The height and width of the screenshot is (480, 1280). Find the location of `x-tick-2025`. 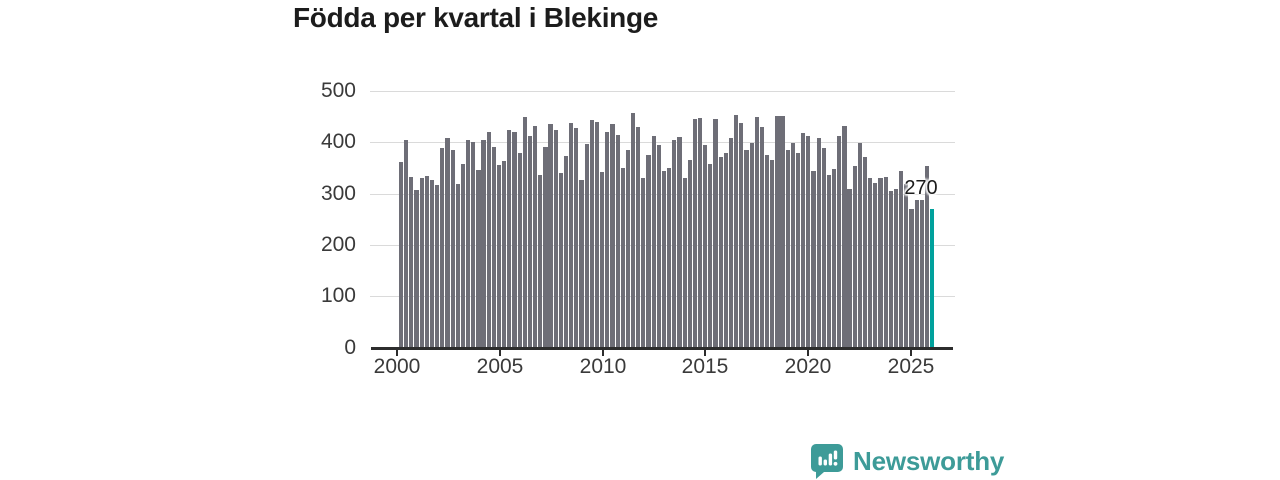

x-tick-2025 is located at coordinates (911, 353).